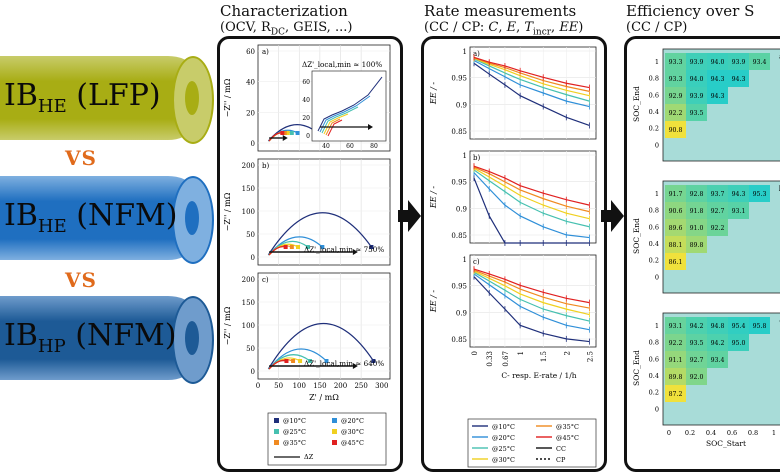 The image size is (780, 473). Describe the element at coordinates (81, 280) in the screenshot. I see `vs-label-2: VS` at that location.